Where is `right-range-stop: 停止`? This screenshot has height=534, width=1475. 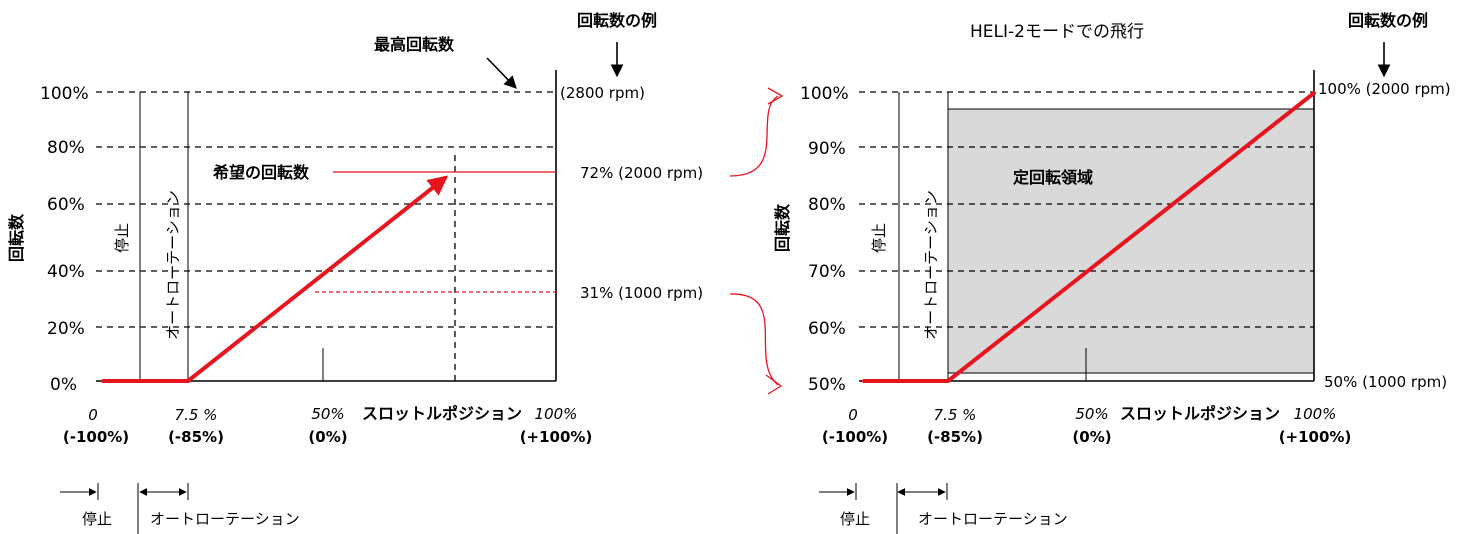
right-range-stop: 停止 is located at coordinates (855, 519).